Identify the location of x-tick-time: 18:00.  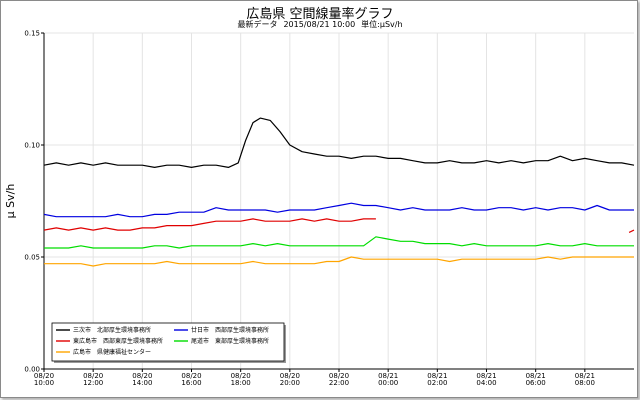
(241, 383).